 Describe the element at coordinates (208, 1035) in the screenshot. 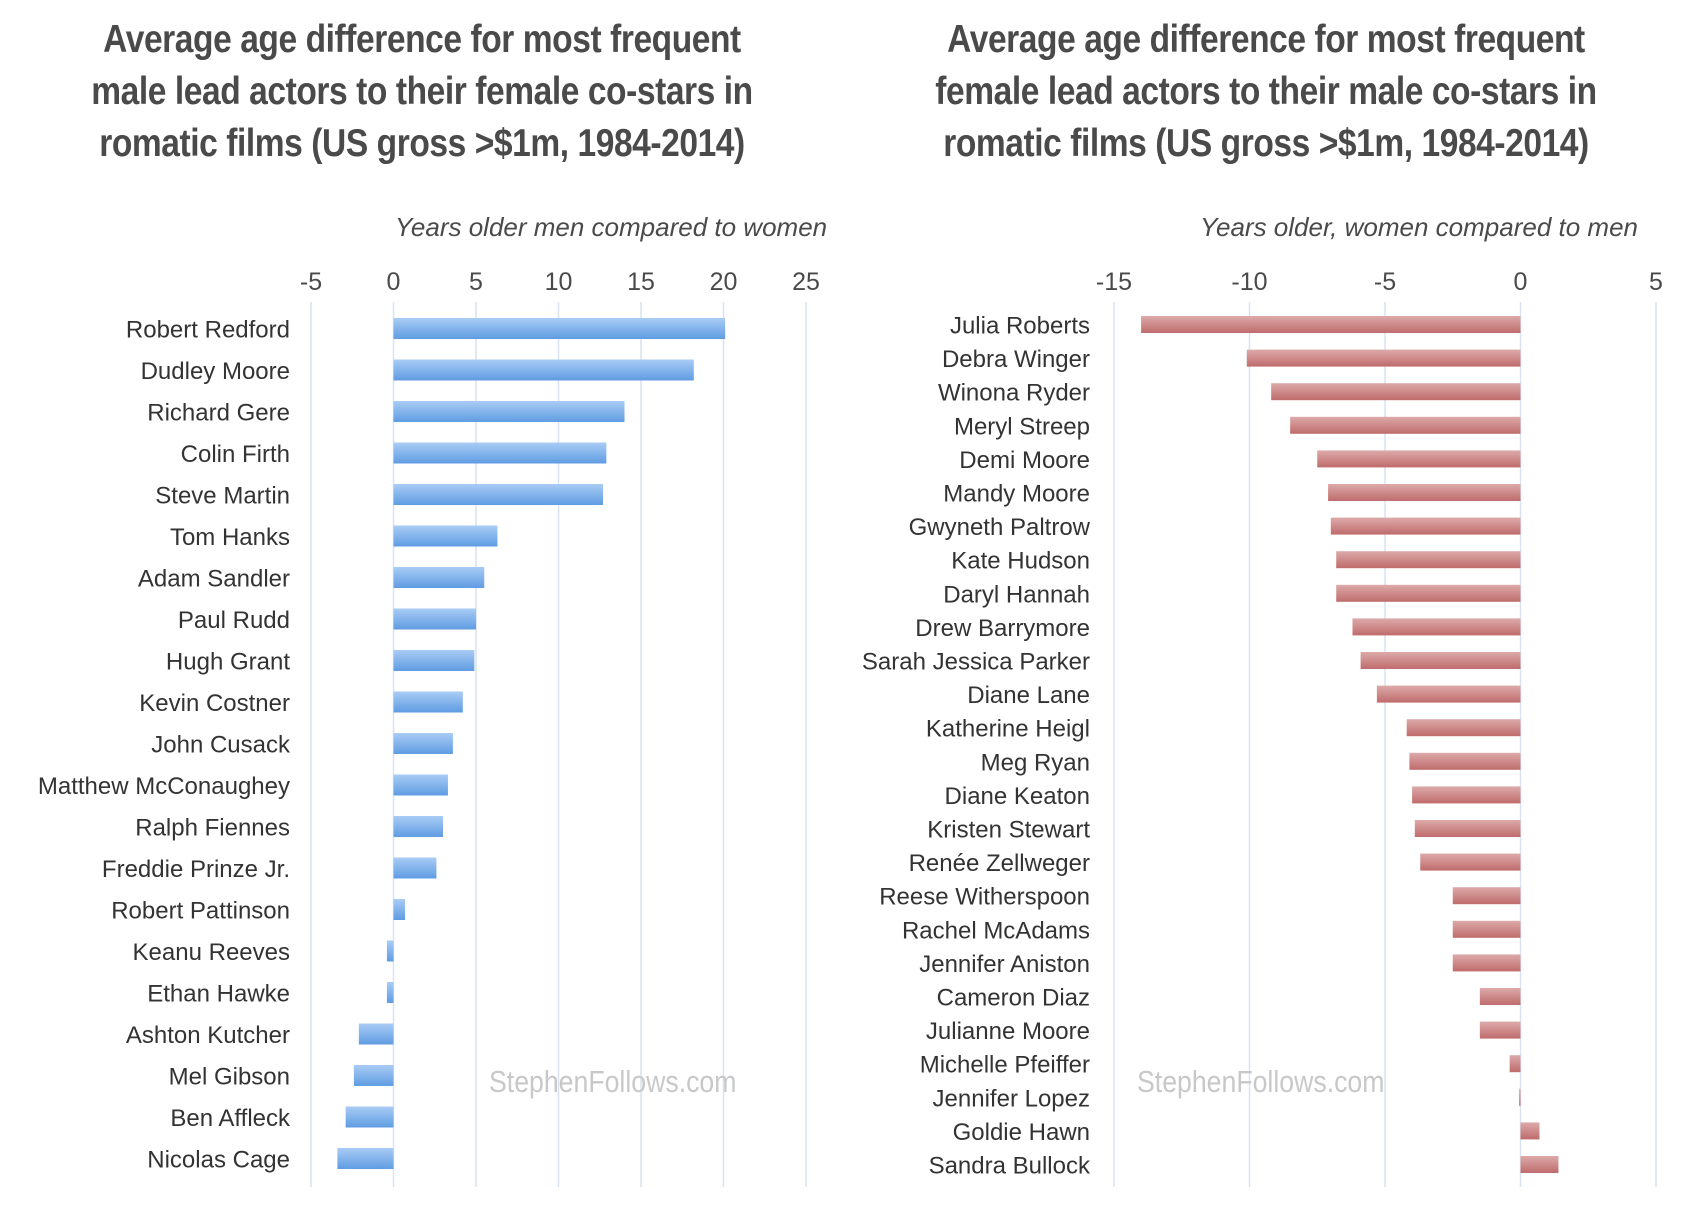

I see `category-label: Ashton Kutcher` at that location.